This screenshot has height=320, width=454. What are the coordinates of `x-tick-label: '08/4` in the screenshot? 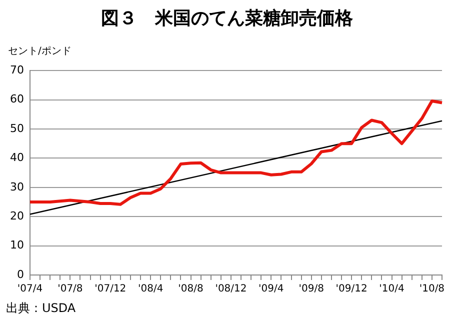 It's located at (151, 289).